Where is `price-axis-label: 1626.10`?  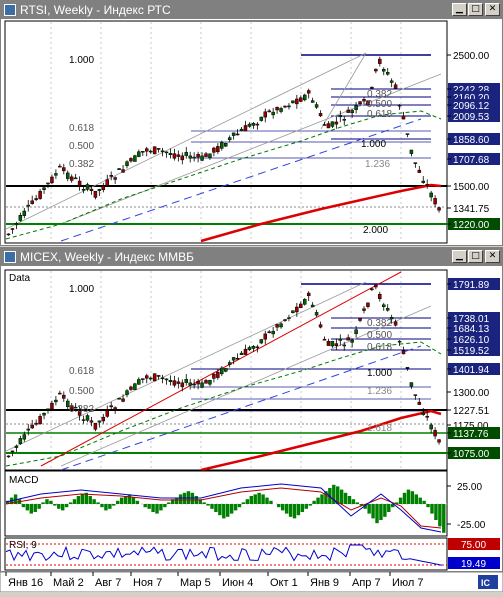 price-axis-label: 1626.10 is located at coordinates (471, 340).